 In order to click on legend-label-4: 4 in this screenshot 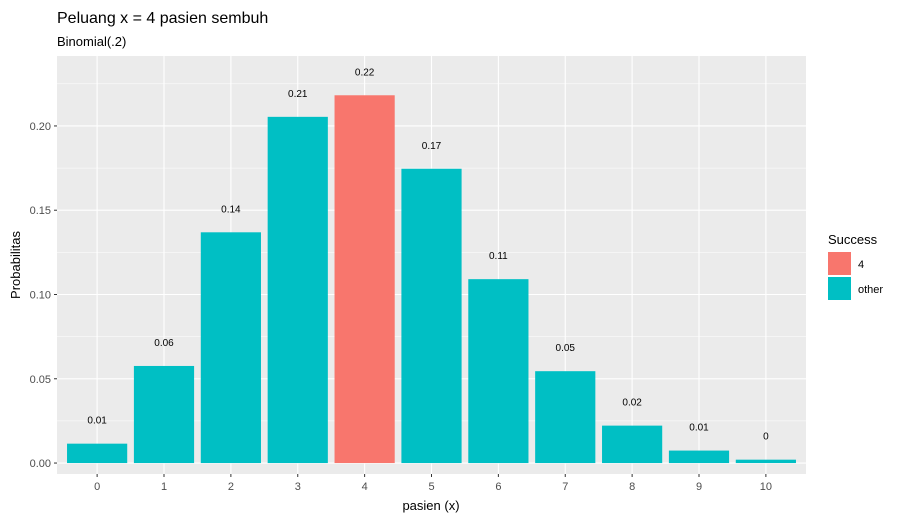, I will do `click(861, 265)`.